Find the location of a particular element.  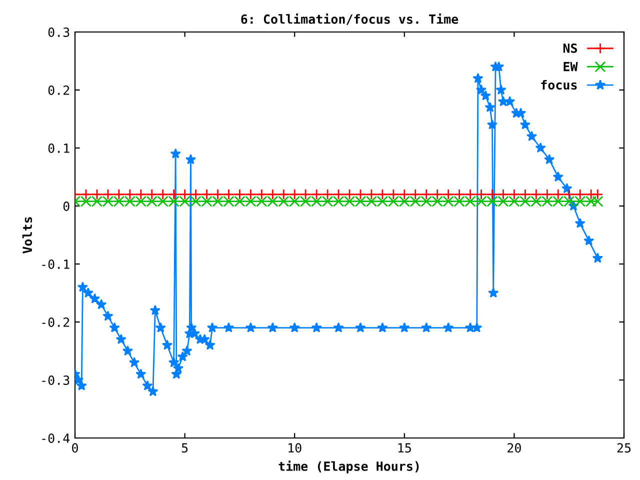

y-tick-label: -0.3 is located at coordinates (56, 380).